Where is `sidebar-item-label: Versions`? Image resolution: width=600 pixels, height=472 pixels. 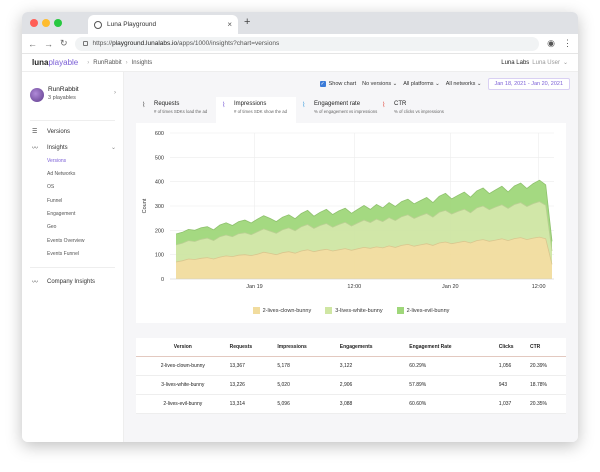
sidebar-item-label: Versions is located at coordinates (59, 131).